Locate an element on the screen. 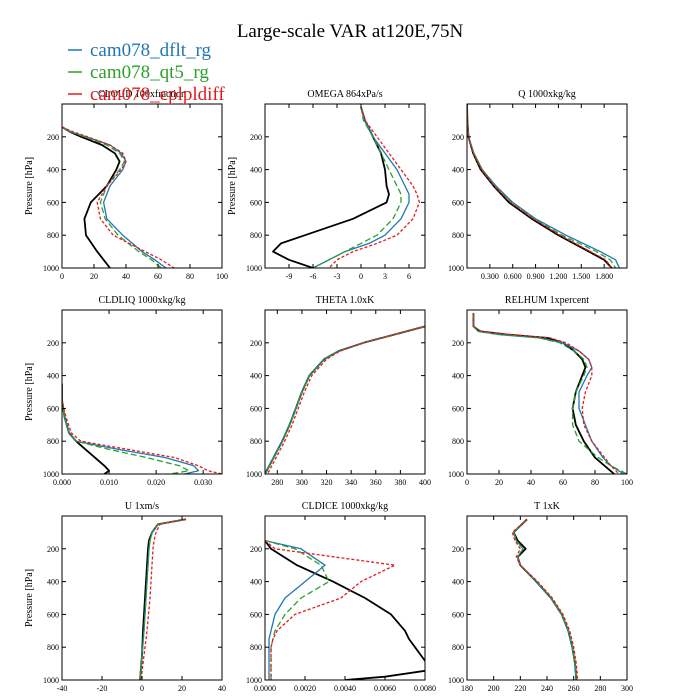 Image resolution: width=700 pixels, height=700 pixels. x-tick-label: 360 is located at coordinates (376, 482).